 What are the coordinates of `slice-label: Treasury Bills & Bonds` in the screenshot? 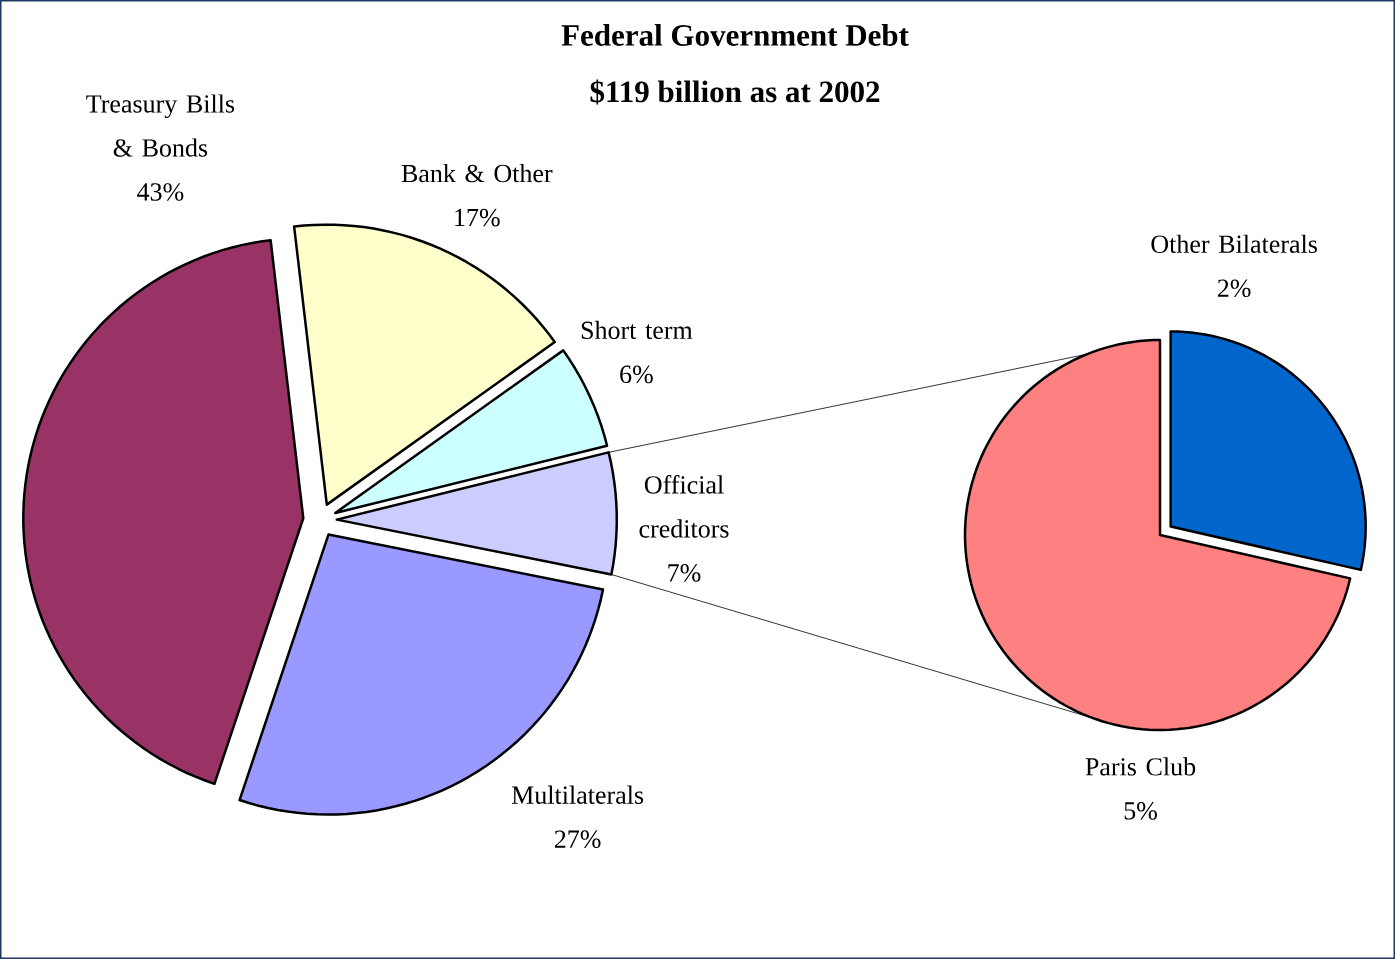 It's located at (160, 125).